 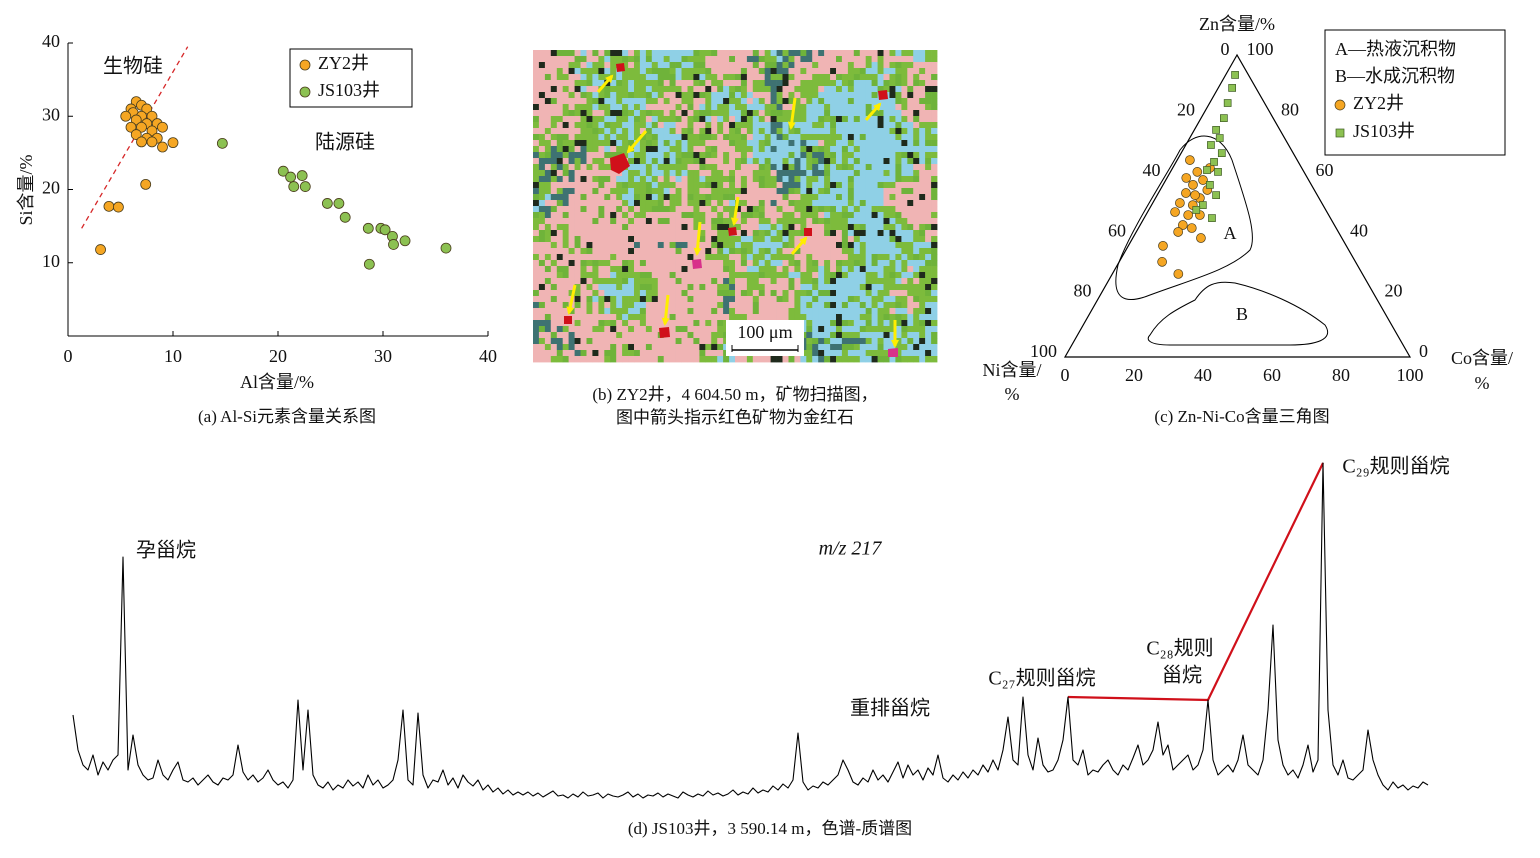 I want to click on data-point, so click(x=1227, y=103).